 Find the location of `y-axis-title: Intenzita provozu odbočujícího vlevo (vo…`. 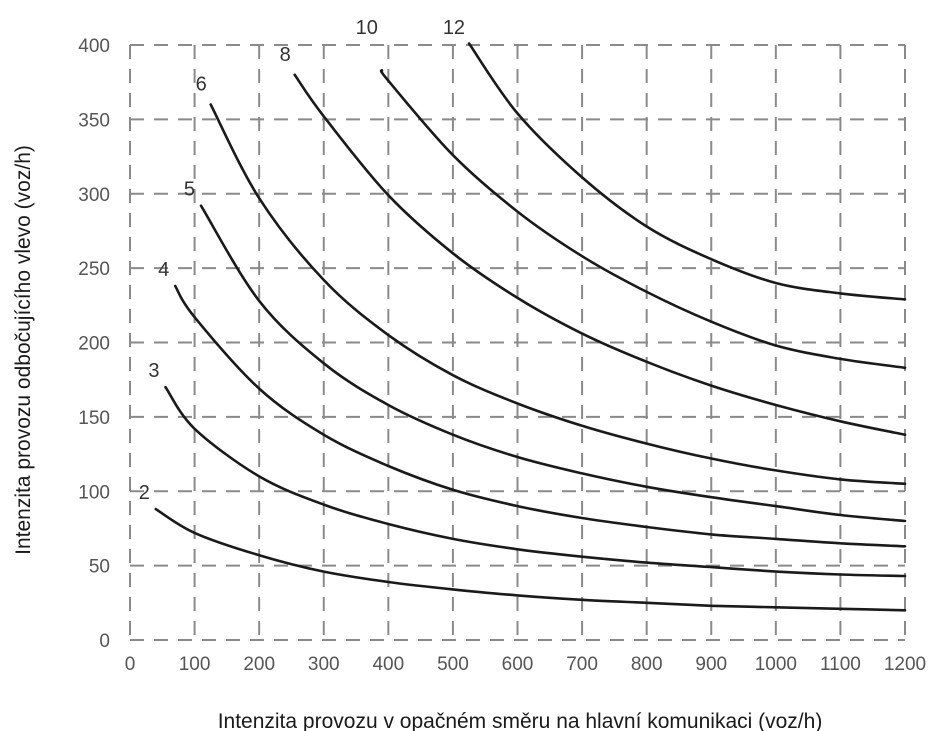

y-axis-title: Intenzita provozu odbočujícího vlevo (vo… is located at coordinates (23, 350).